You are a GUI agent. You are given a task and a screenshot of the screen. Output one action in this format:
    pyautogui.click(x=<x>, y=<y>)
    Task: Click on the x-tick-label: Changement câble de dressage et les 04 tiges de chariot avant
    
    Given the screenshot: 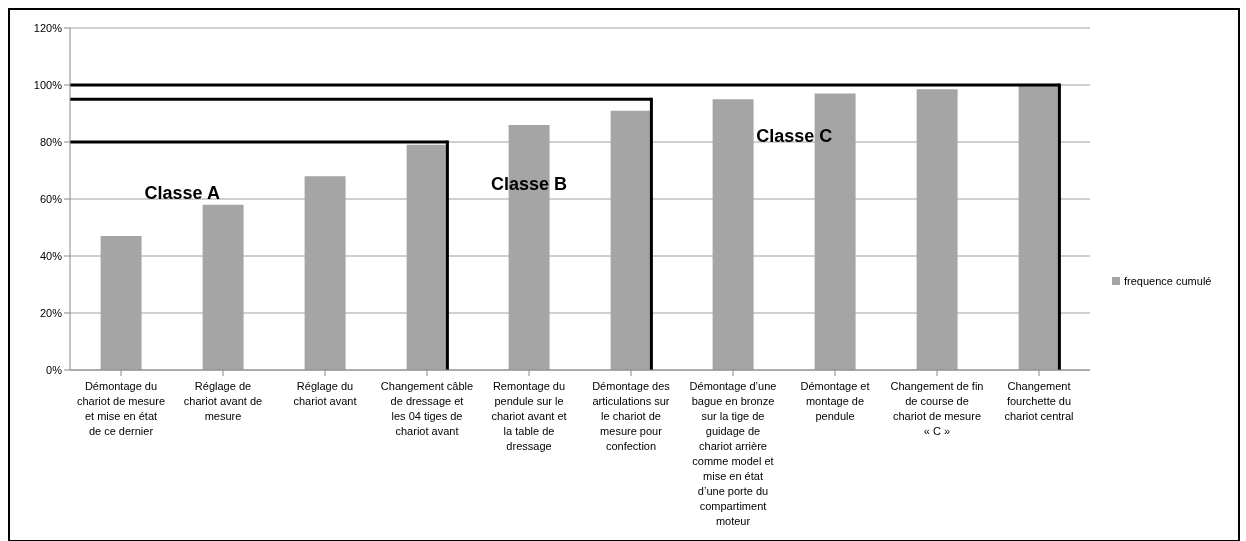 What is the action you would take?
    pyautogui.click(x=427, y=408)
    